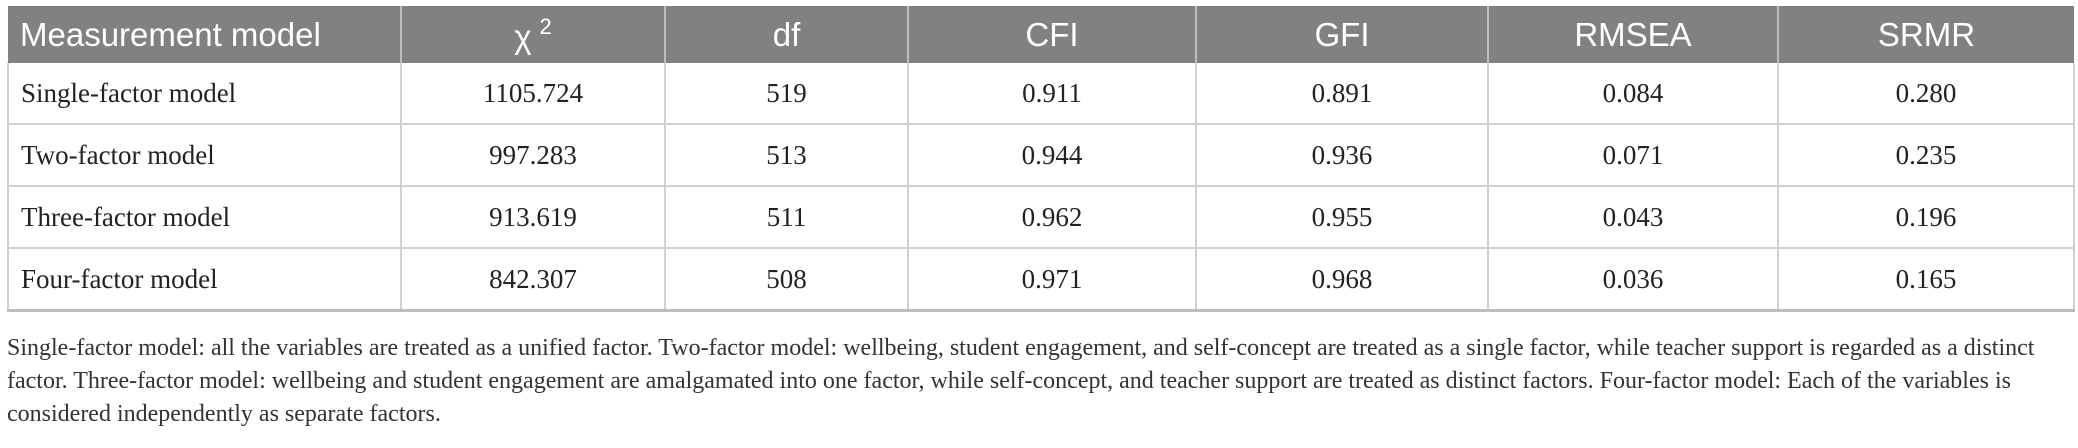  What do you see at coordinates (1052, 280) in the screenshot?
I see `cell-cfi: 0.971` at bounding box center [1052, 280].